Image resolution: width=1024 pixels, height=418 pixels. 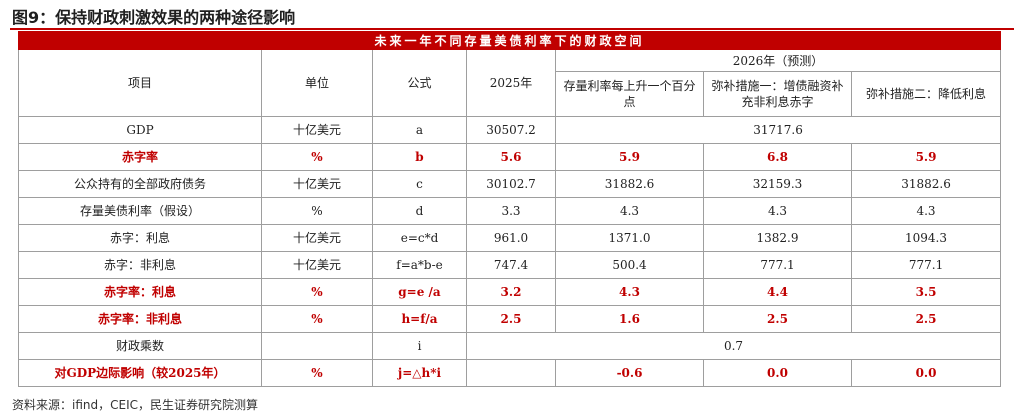 I want to click on row-item: 赤字率：利息, so click(x=140, y=292).